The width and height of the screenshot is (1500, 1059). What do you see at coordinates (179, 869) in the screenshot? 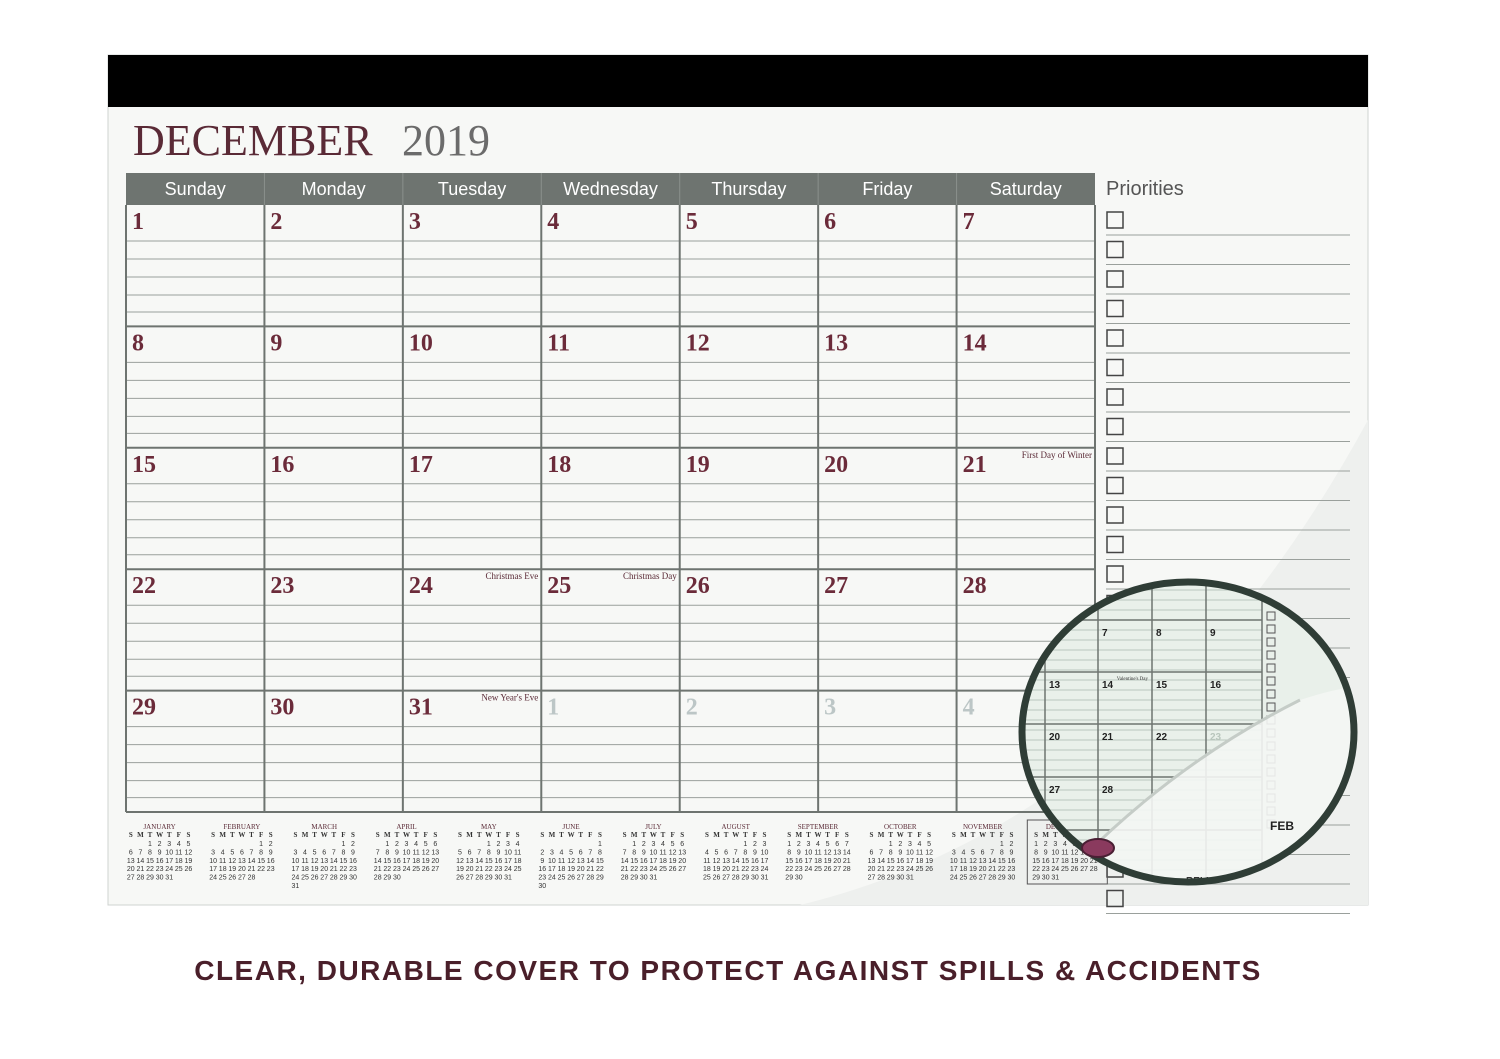
I see `mini-day: 25` at bounding box center [179, 869].